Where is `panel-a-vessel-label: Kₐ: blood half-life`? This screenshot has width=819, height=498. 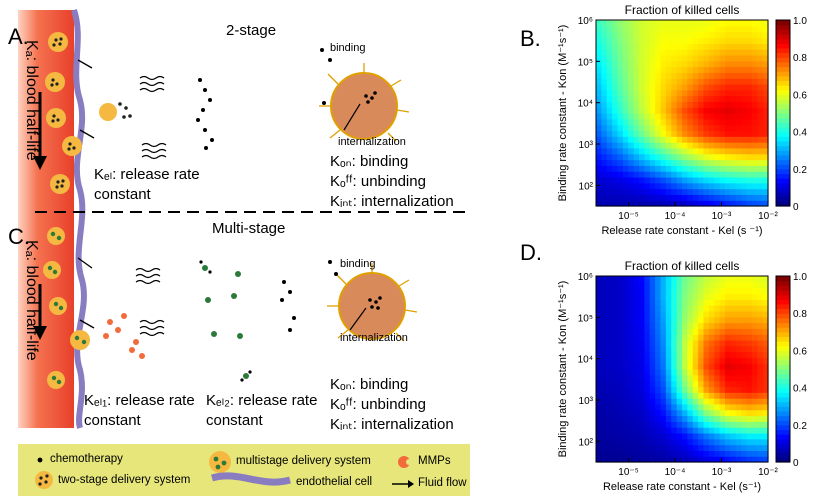 panel-a-vessel-label: Kₐ: blood half-life is located at coordinates (31, 100).